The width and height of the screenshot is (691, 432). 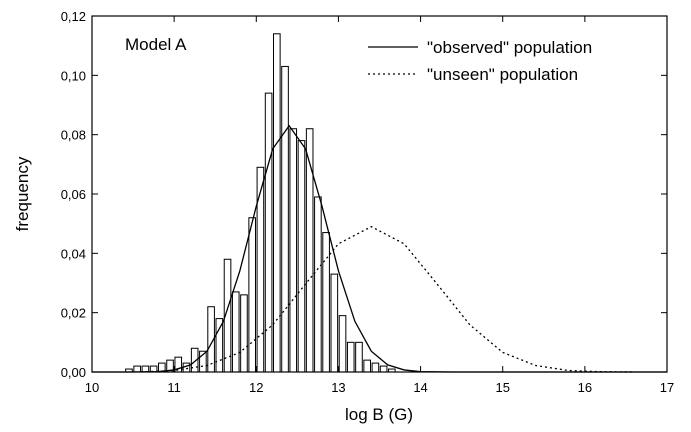 What do you see at coordinates (73, 194) in the screenshot?
I see `y-tick-label: 0,06` at bounding box center [73, 194].